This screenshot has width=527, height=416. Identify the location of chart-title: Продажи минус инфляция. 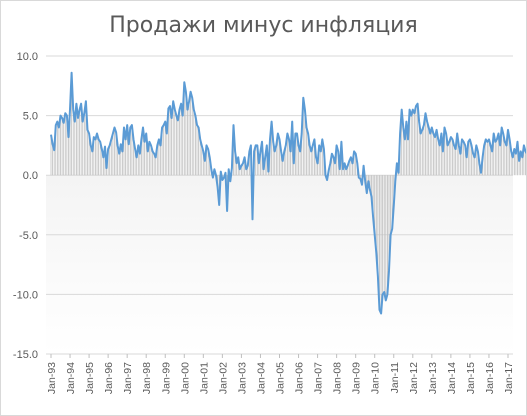
(263, 25).